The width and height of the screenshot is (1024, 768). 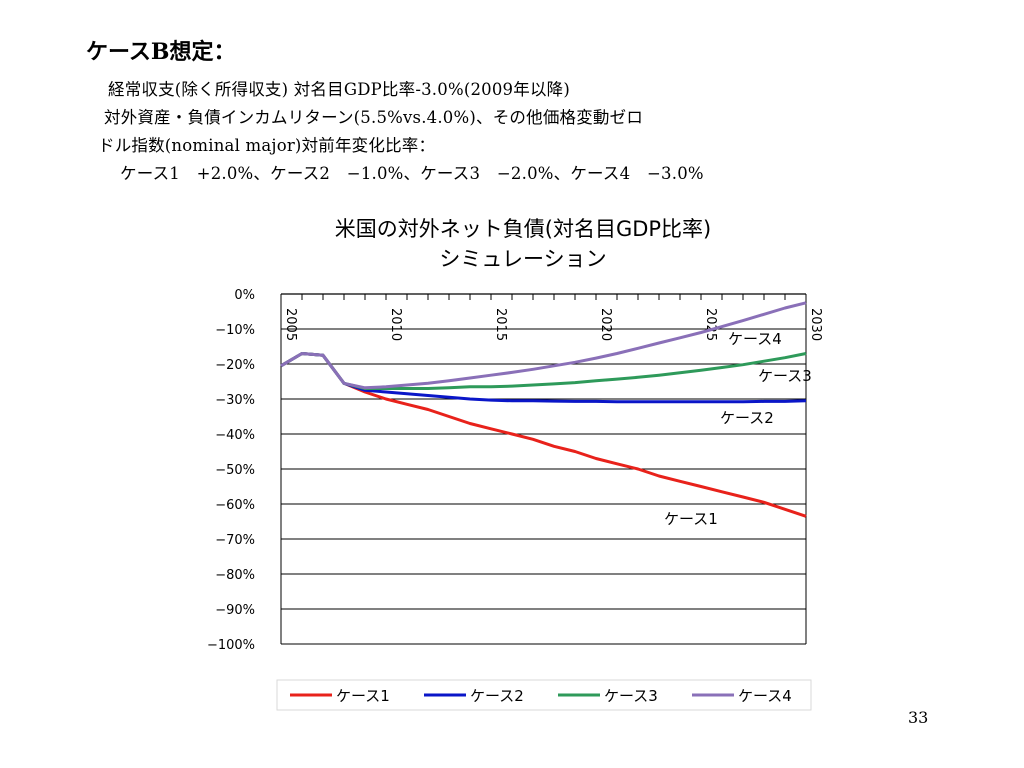 What do you see at coordinates (918, 717) in the screenshot?
I see `page-number: 33` at bounding box center [918, 717].